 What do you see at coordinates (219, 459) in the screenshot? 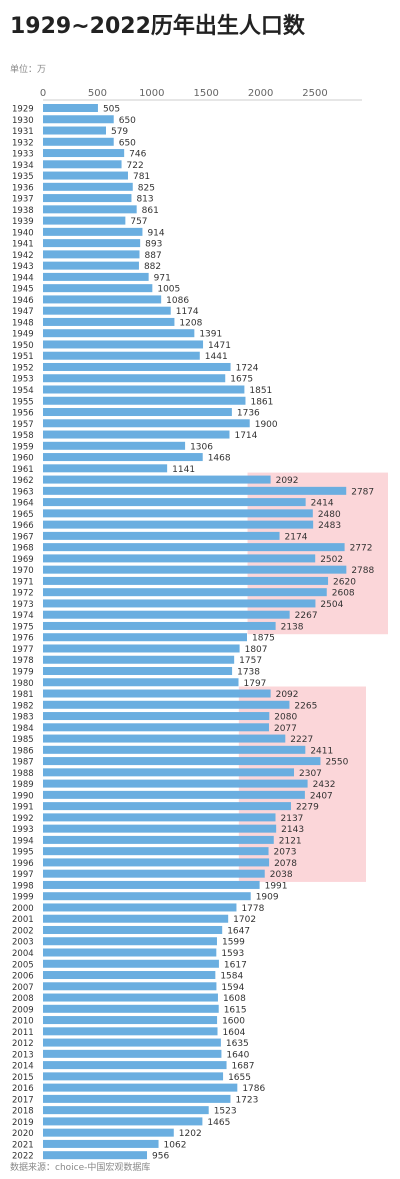
I see `value-label: 1468` at bounding box center [219, 459].